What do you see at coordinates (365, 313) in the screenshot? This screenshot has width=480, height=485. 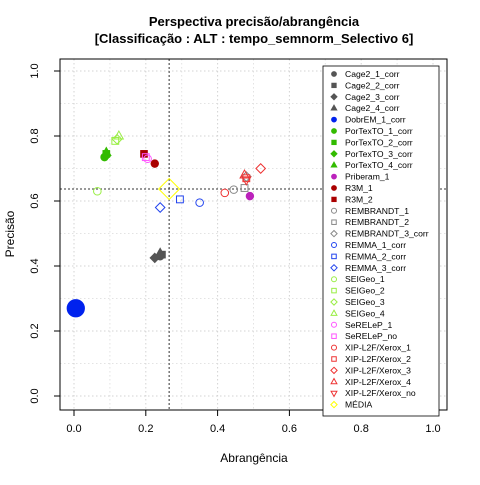 I see `legend-label-seigeo-4: SEIGeo_4` at bounding box center [365, 313].